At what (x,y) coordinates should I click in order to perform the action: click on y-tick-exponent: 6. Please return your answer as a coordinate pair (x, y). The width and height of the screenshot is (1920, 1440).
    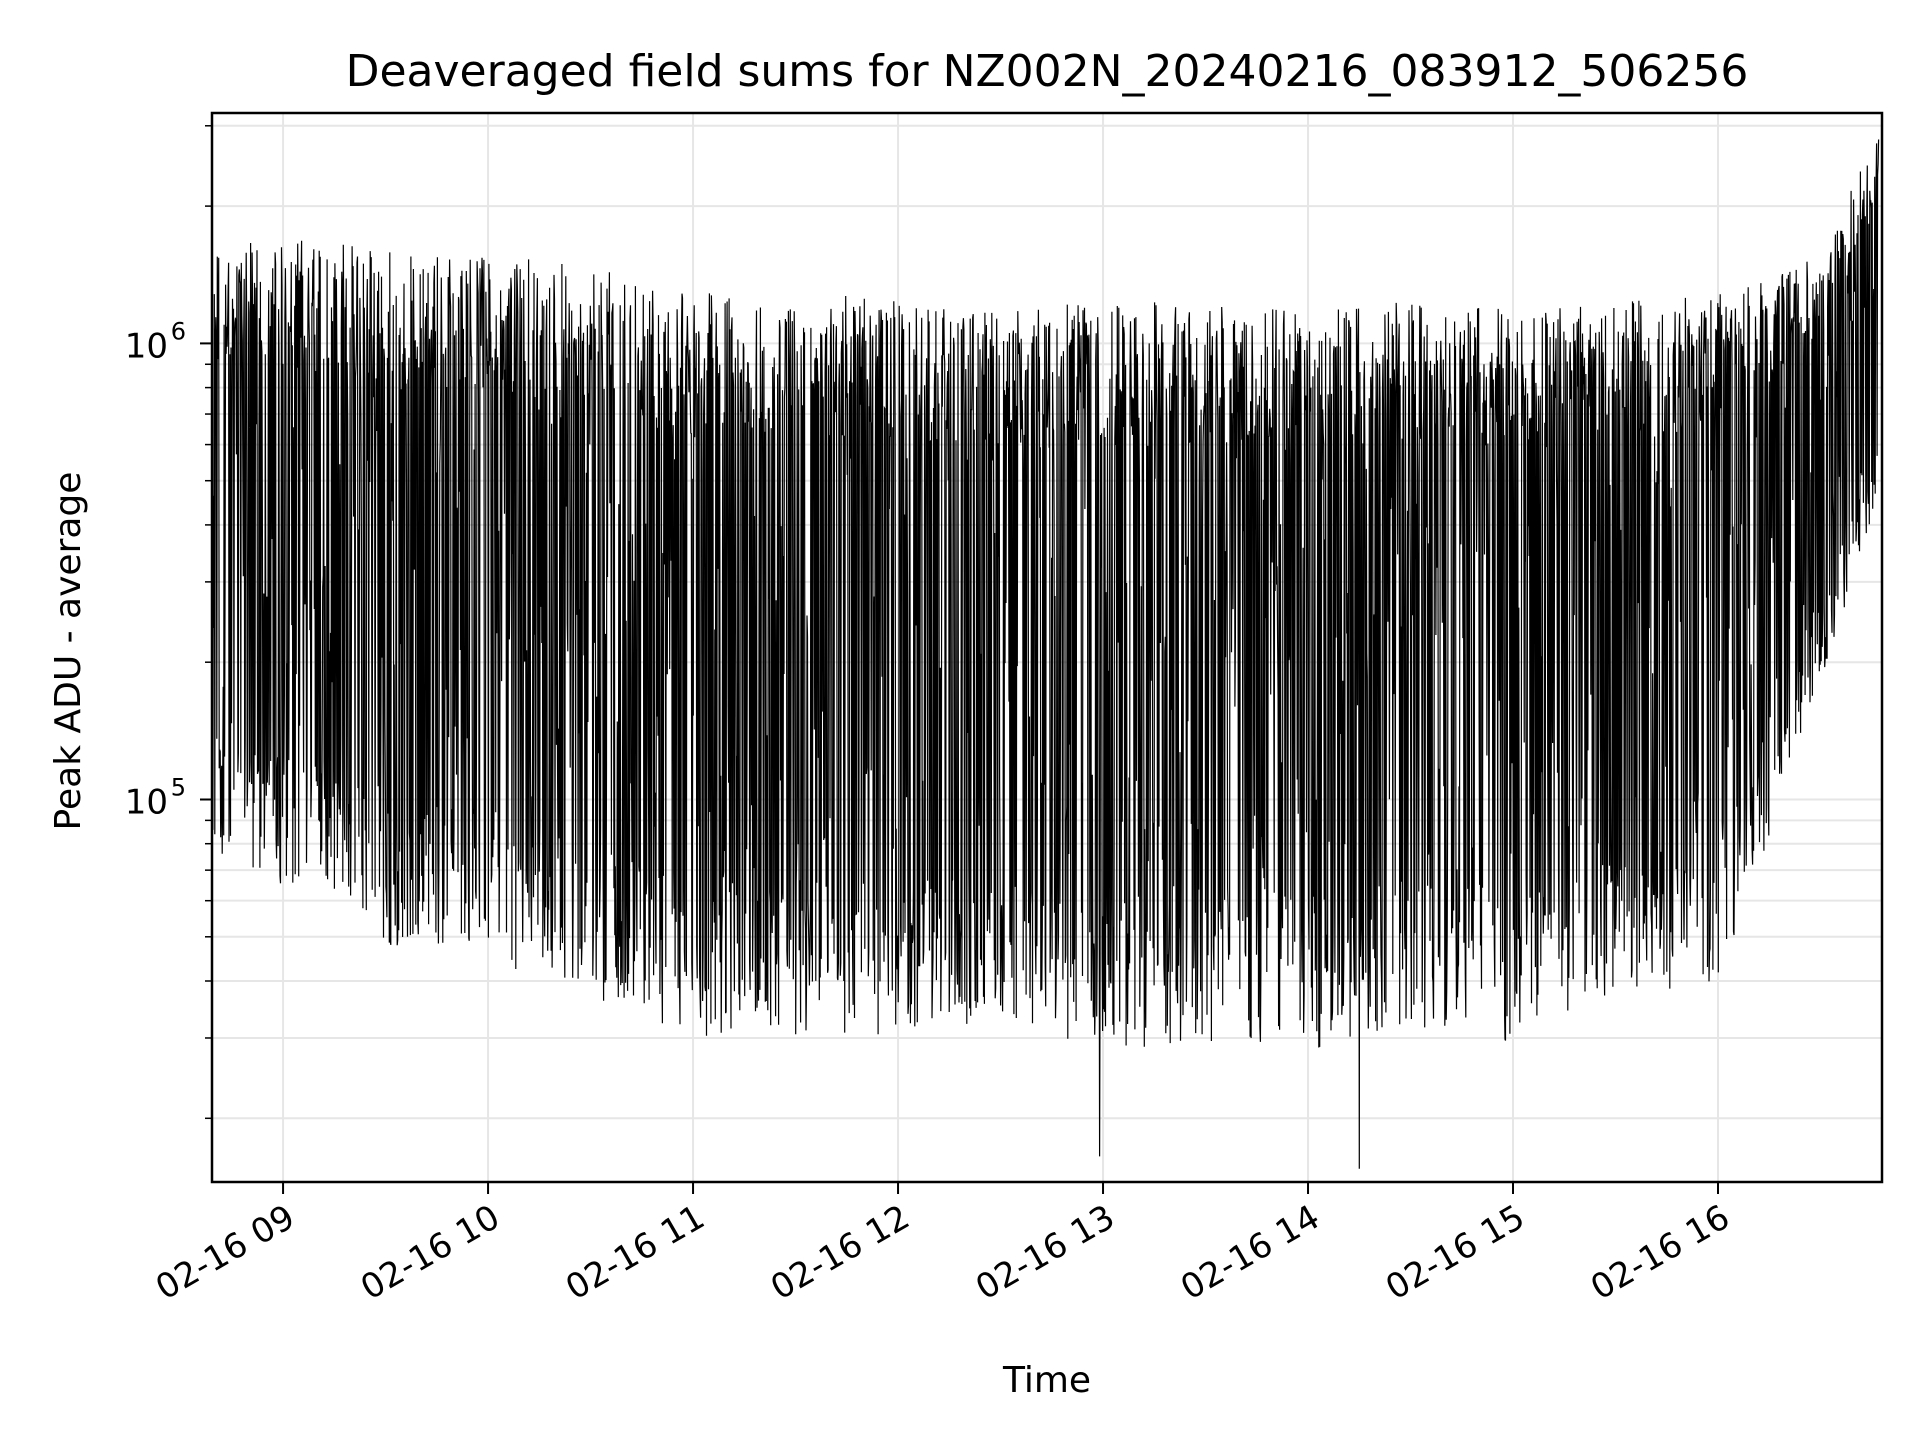
    Looking at the image, I should click on (178, 331).